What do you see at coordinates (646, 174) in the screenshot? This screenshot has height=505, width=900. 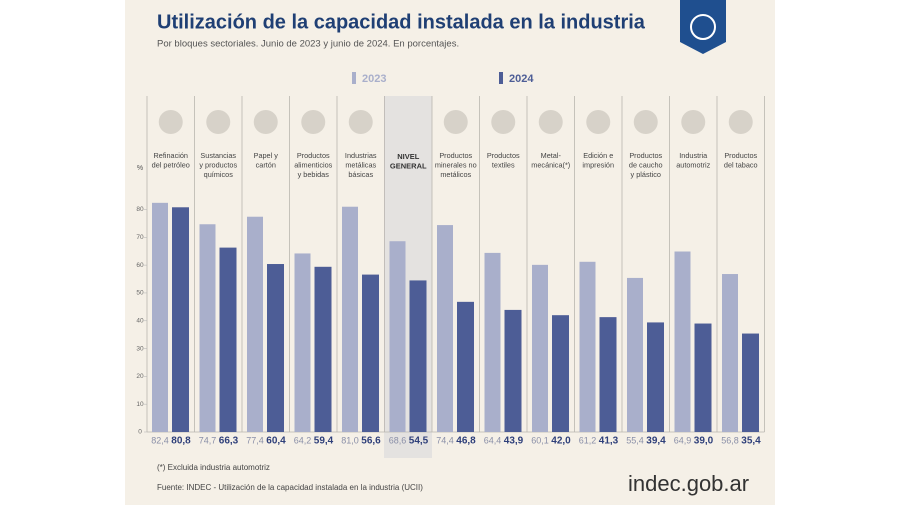 I see `category-label: y plástico` at bounding box center [646, 174].